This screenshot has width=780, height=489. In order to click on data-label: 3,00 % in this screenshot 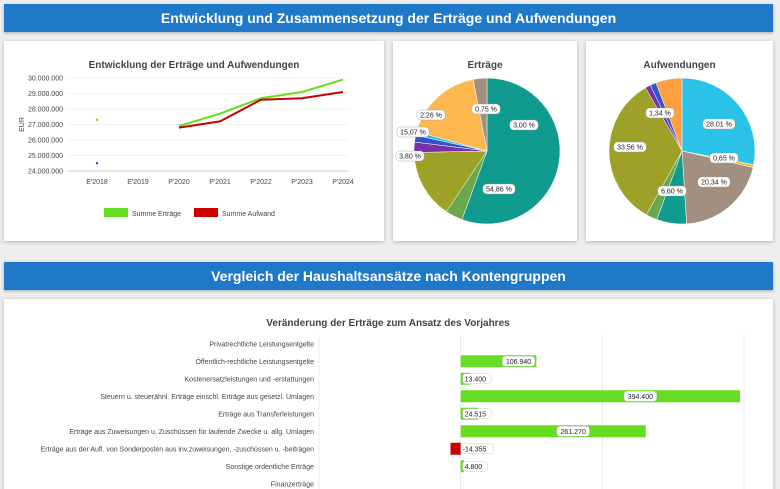, I will do `click(524, 126)`.